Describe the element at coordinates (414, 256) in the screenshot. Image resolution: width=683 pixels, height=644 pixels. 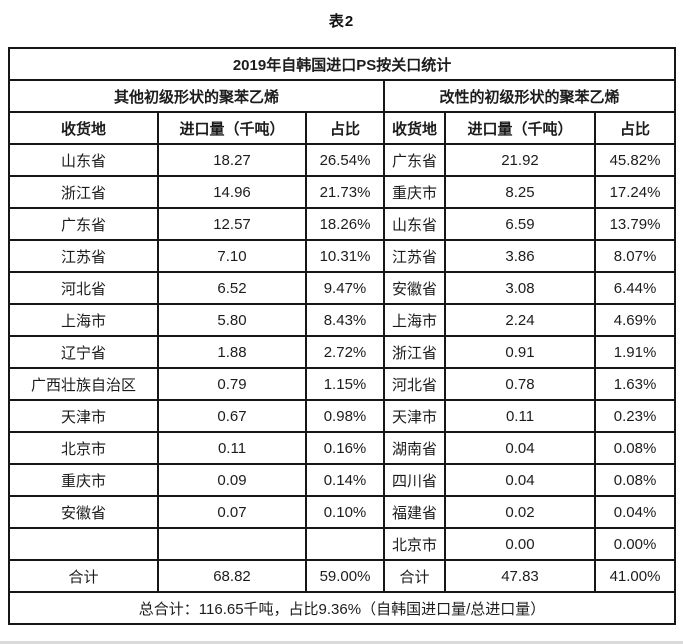
I see `right-destination-cell: 江苏省` at that location.